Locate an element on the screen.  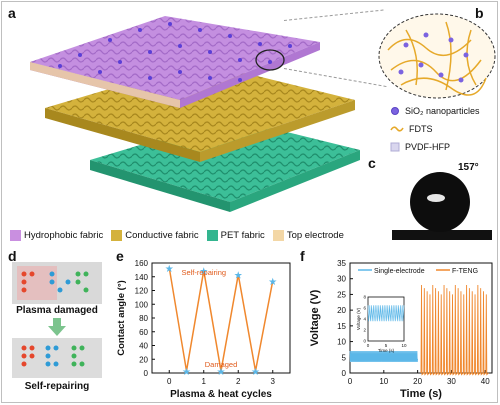
legend-electrode: Top electrode is located at coordinates (308, 235).